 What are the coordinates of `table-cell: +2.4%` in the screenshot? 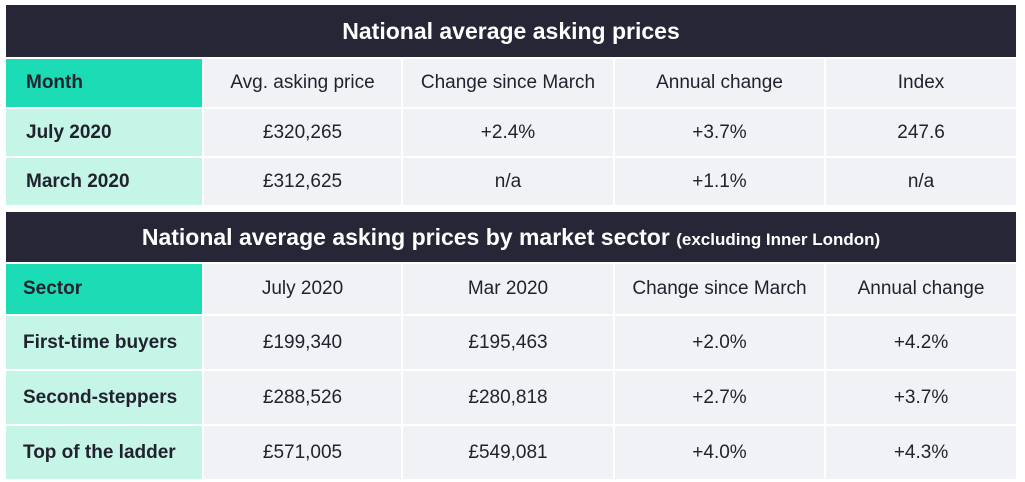 It's located at (508, 132).